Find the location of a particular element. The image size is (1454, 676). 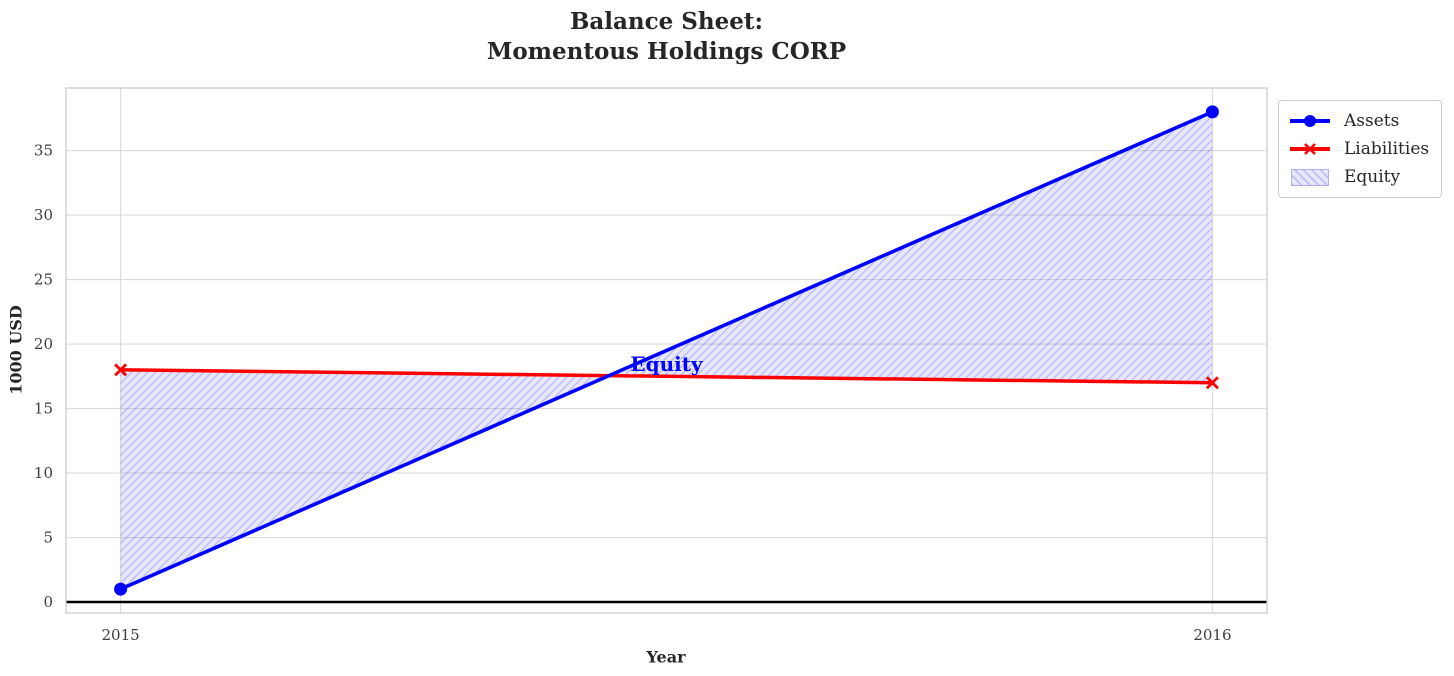

y-tick-label: 5 is located at coordinates (48, 538).